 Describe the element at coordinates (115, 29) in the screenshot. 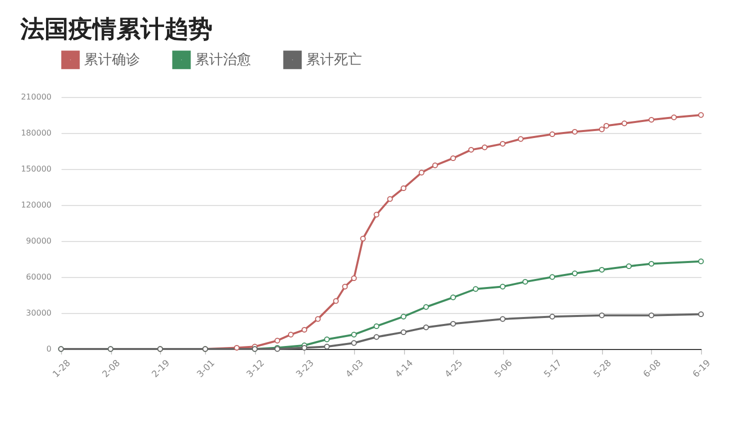

I see `chart-title: 法国疫情累计趋势` at that location.